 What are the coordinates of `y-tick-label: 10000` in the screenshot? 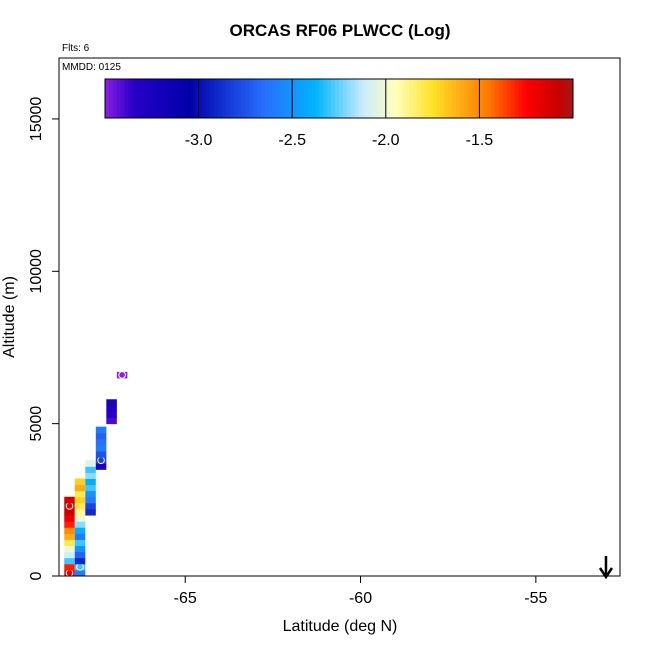 It's located at (36, 271).